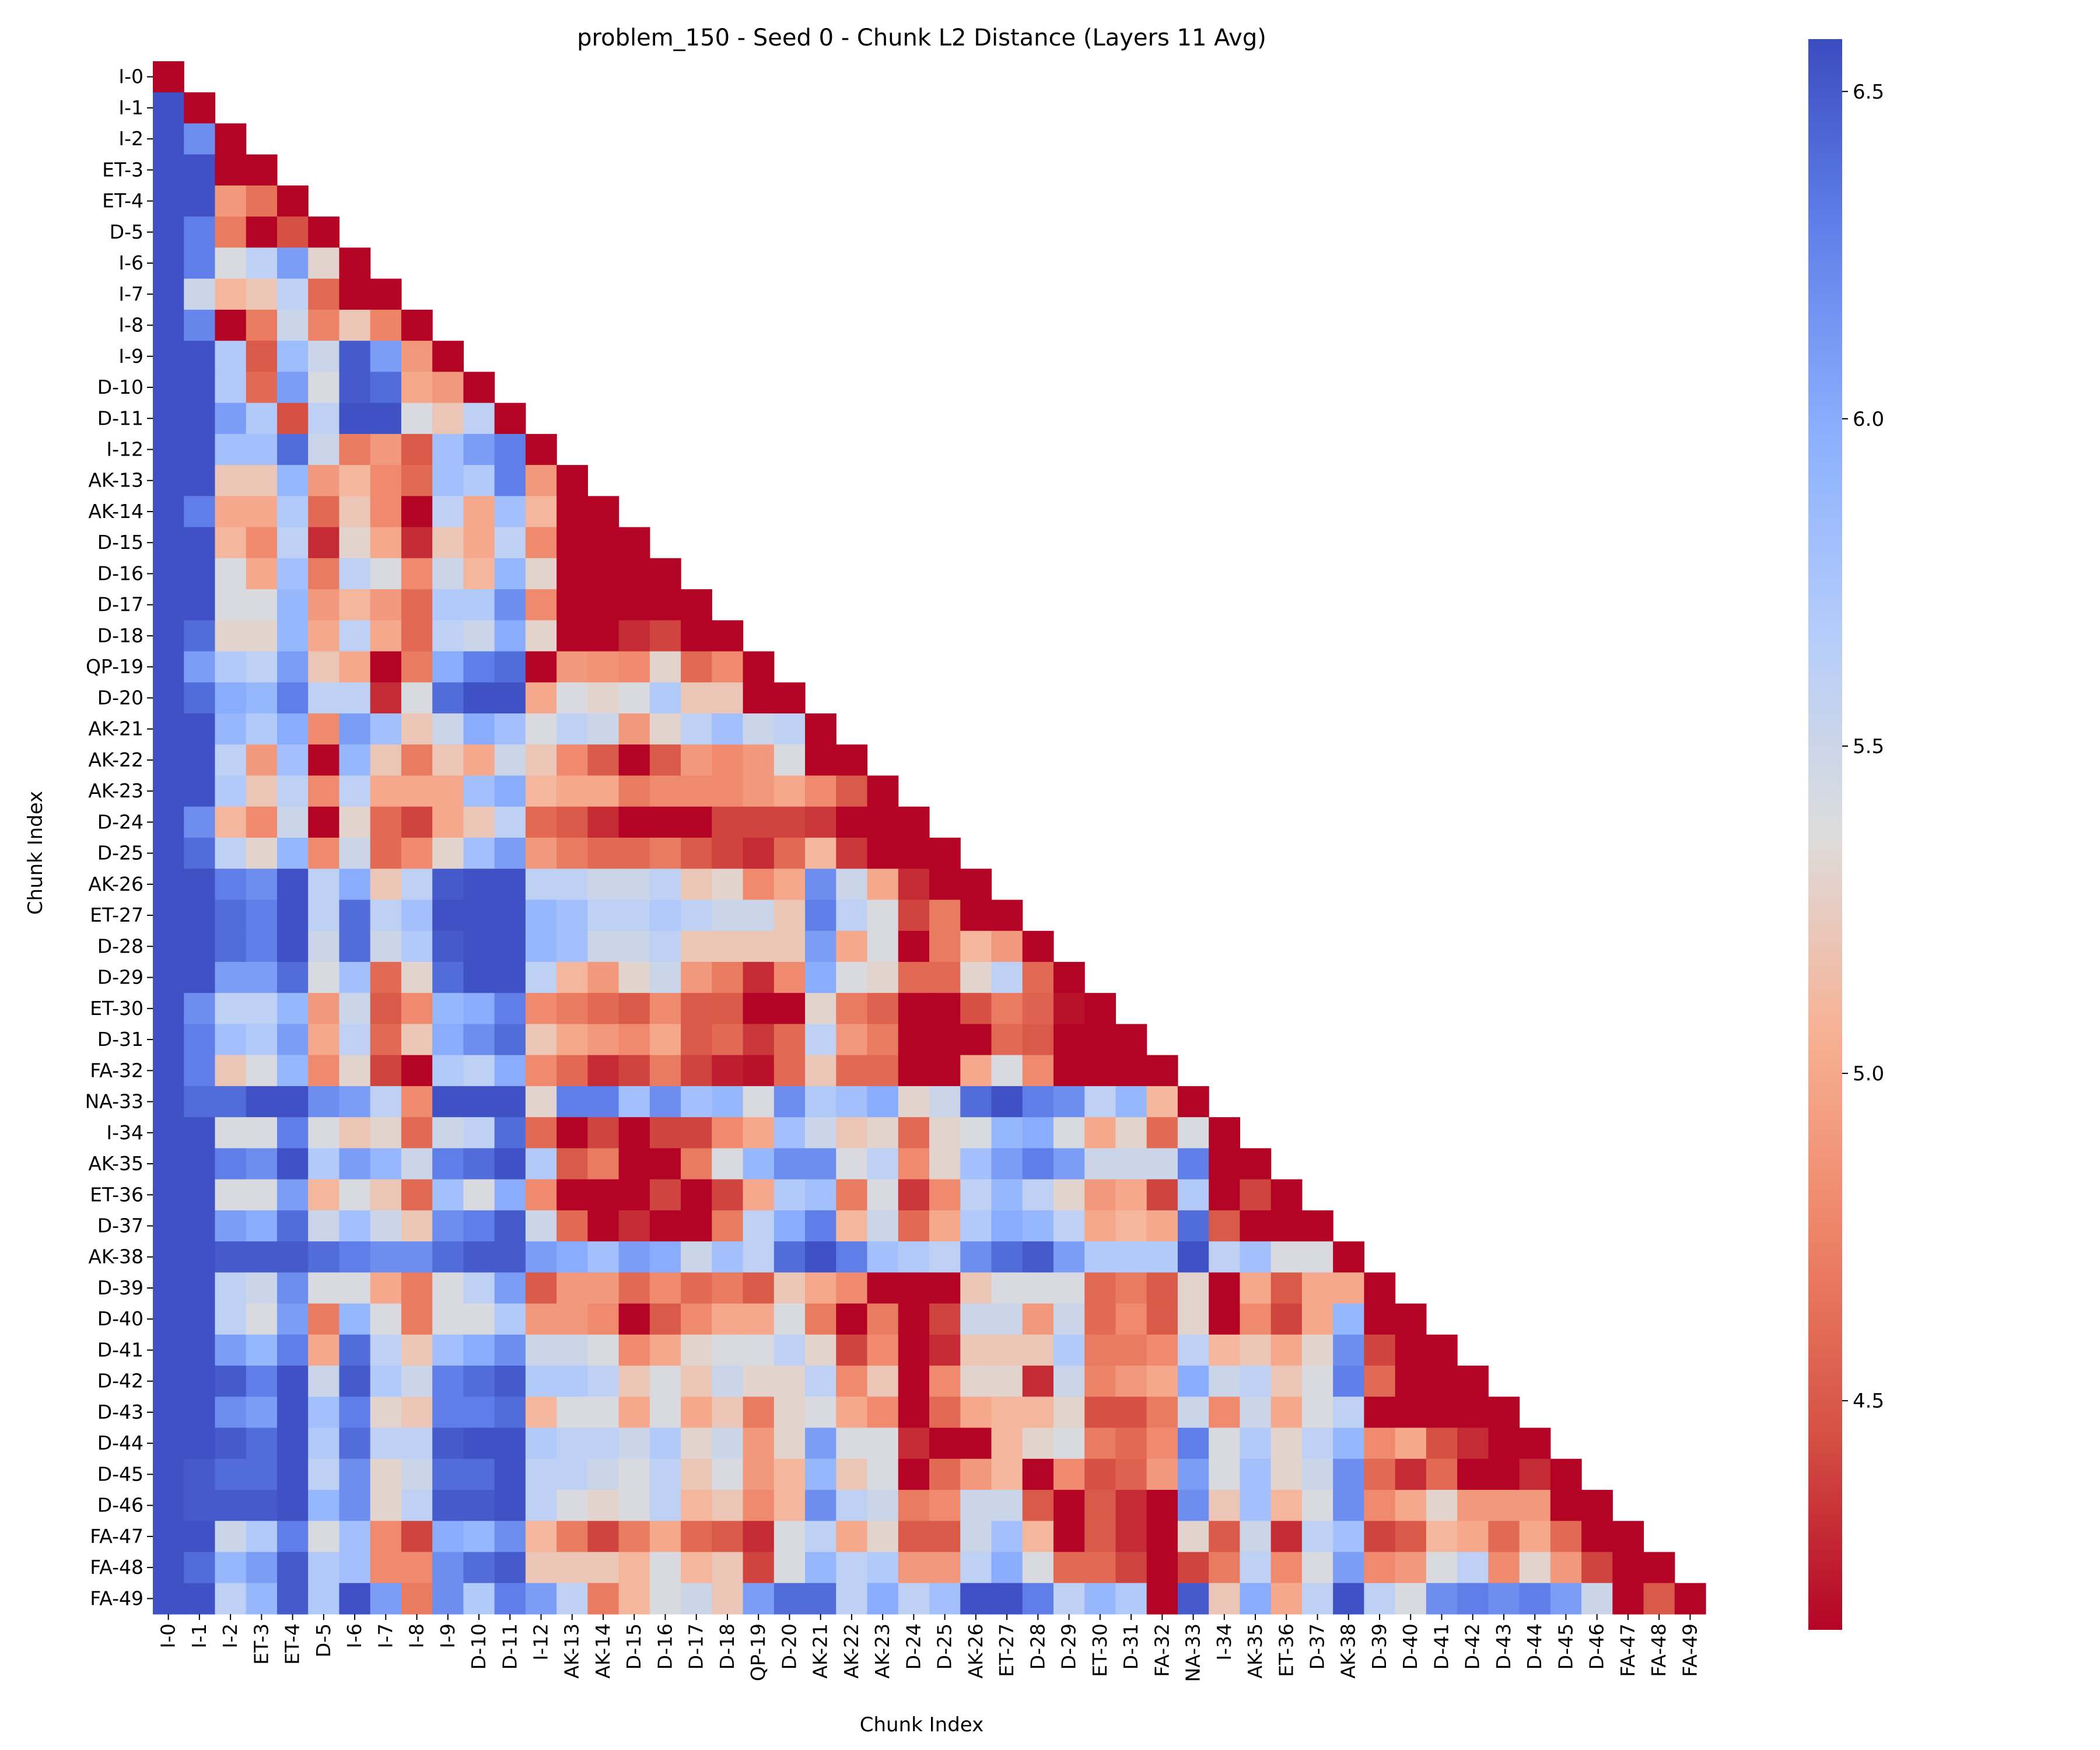 This screenshot has height=1750, width=2100. Describe the element at coordinates (914, 1646) in the screenshot. I see `x-tick-label: D-24` at that location.